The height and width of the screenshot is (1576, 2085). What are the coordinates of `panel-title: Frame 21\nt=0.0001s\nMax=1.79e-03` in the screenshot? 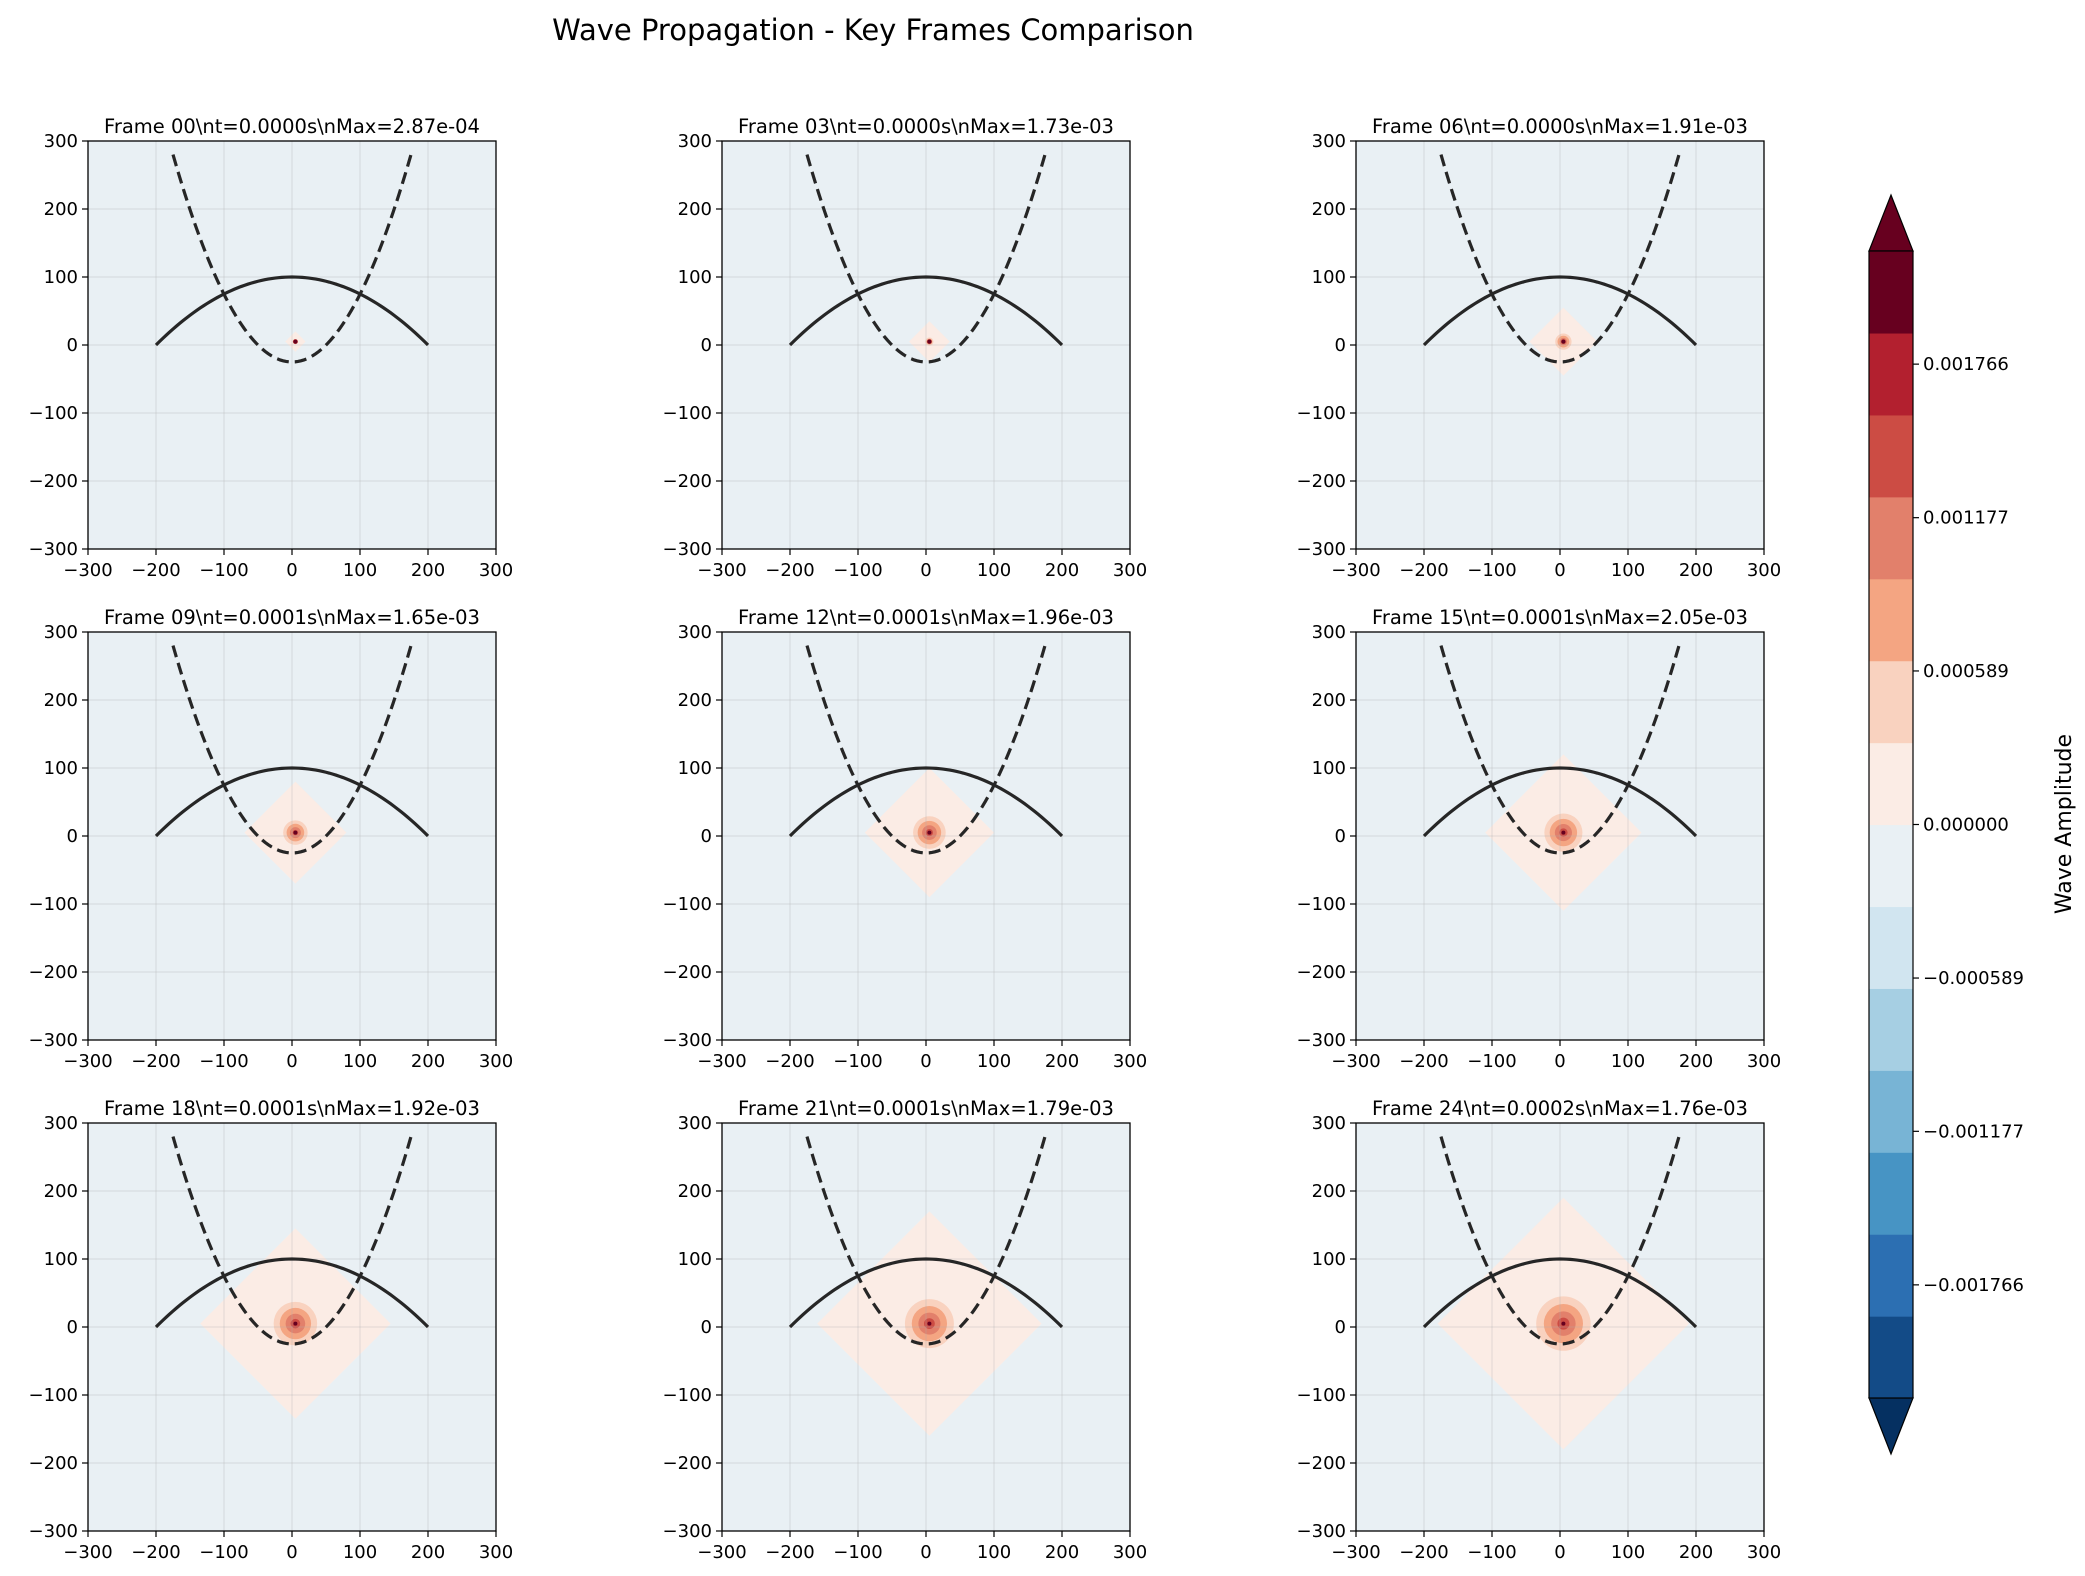 It's located at (926, 1108).